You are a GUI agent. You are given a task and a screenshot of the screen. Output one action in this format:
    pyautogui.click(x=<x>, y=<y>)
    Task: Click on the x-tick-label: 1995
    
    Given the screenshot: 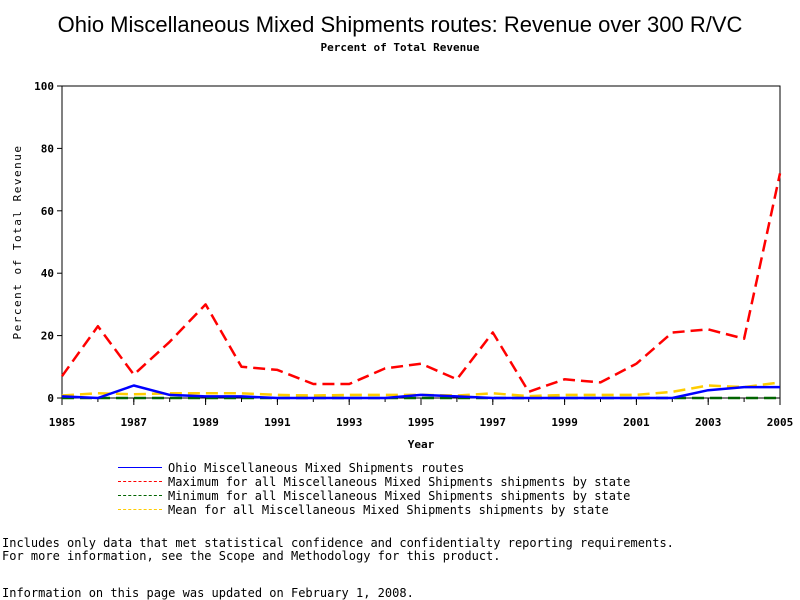 What is the action you would take?
    pyautogui.click(x=421, y=422)
    